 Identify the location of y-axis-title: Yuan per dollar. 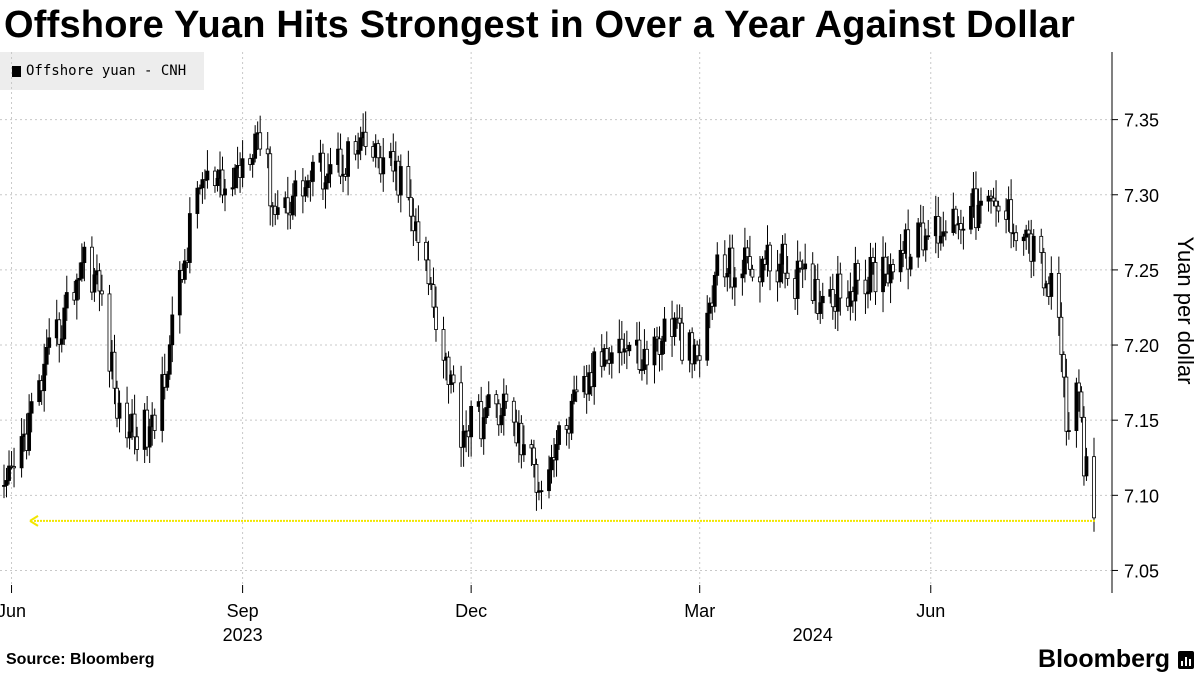
(1185, 311).